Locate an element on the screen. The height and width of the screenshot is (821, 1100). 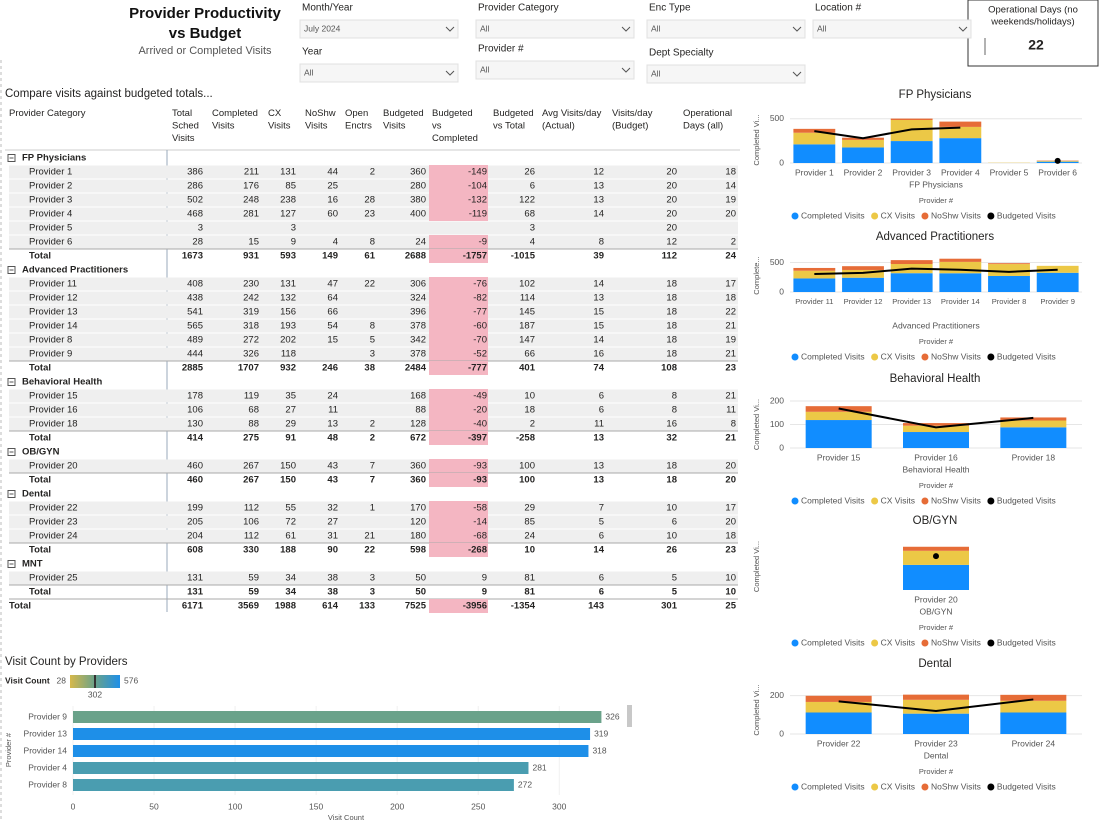
cell: 2 is located at coordinates (532, 424).